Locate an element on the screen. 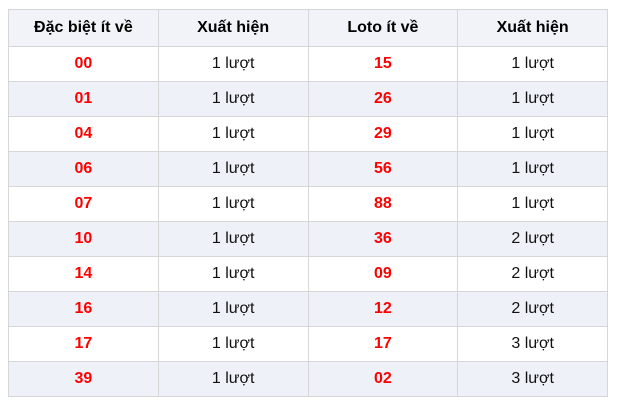  header-loto-count: Xuất hiện is located at coordinates (532, 28).